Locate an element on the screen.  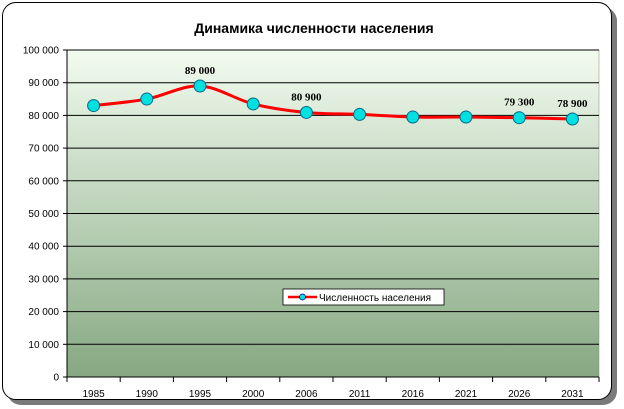
x-axis-tick-labels: 1985 1990 1995 2000 2006 2011 2016 2021 2026 2031 is located at coordinates (332, 394).